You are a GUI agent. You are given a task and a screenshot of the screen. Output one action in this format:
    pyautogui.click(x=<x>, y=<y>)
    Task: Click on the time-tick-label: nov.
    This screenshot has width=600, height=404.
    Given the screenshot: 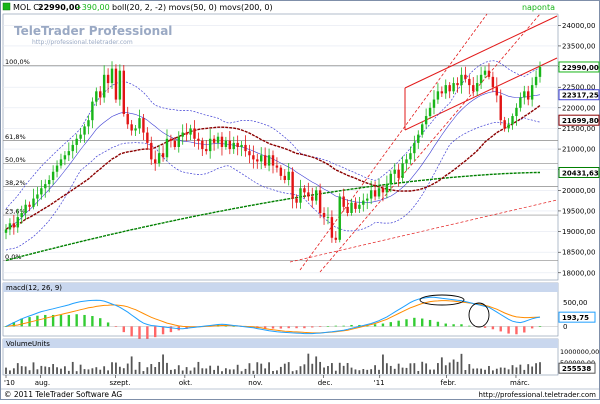 What is the action you would take?
    pyautogui.click(x=255, y=383)
    